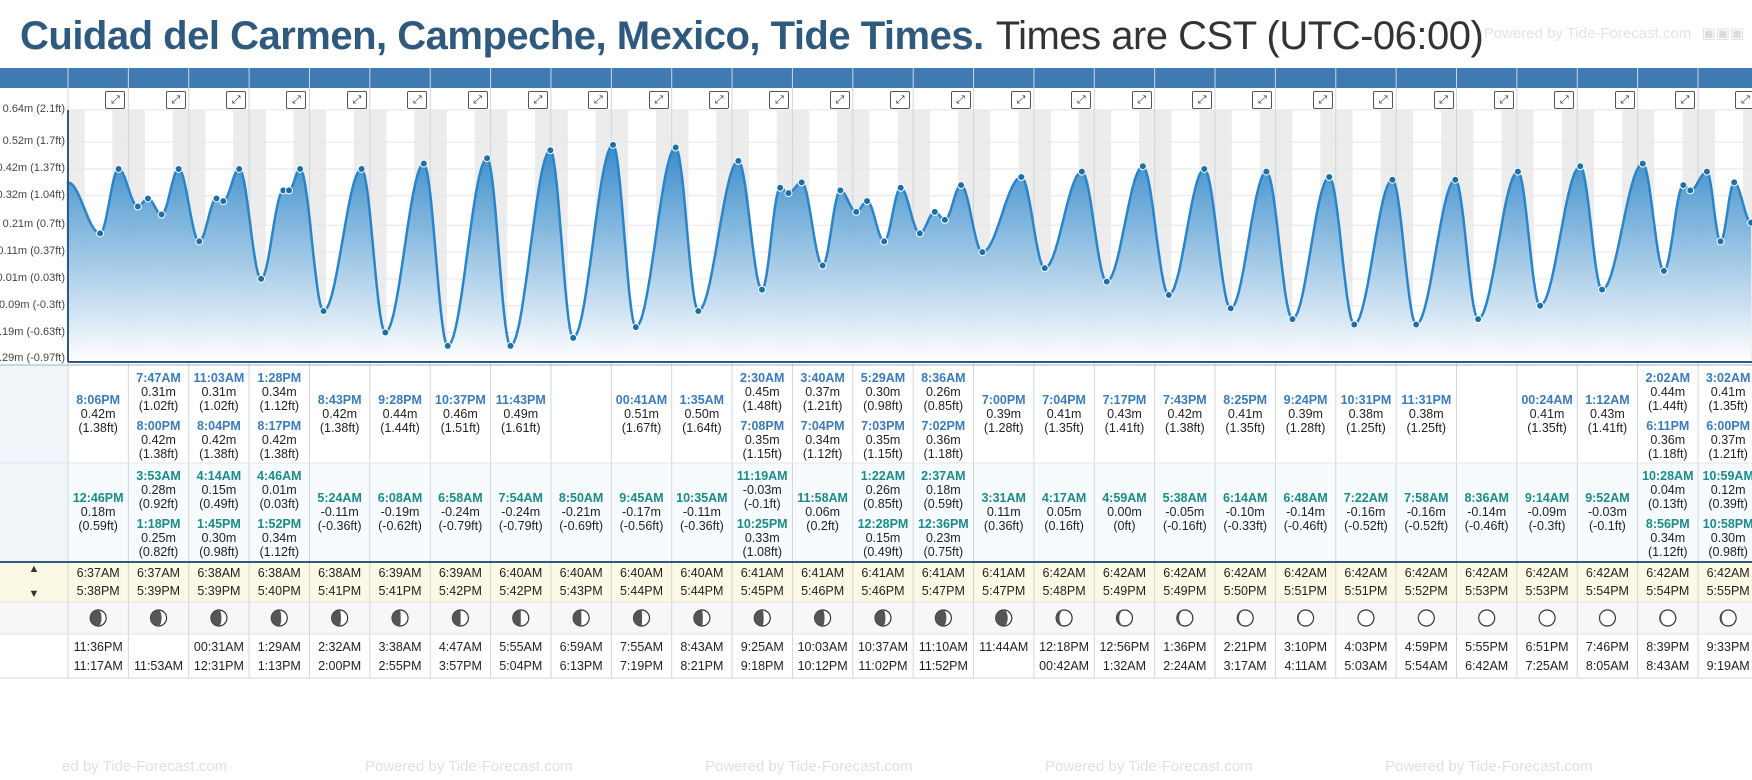 The image size is (1752, 780). I want to click on low-tide-cell: 11:19AM -0.03m (-0.1ft), so click(762, 490).